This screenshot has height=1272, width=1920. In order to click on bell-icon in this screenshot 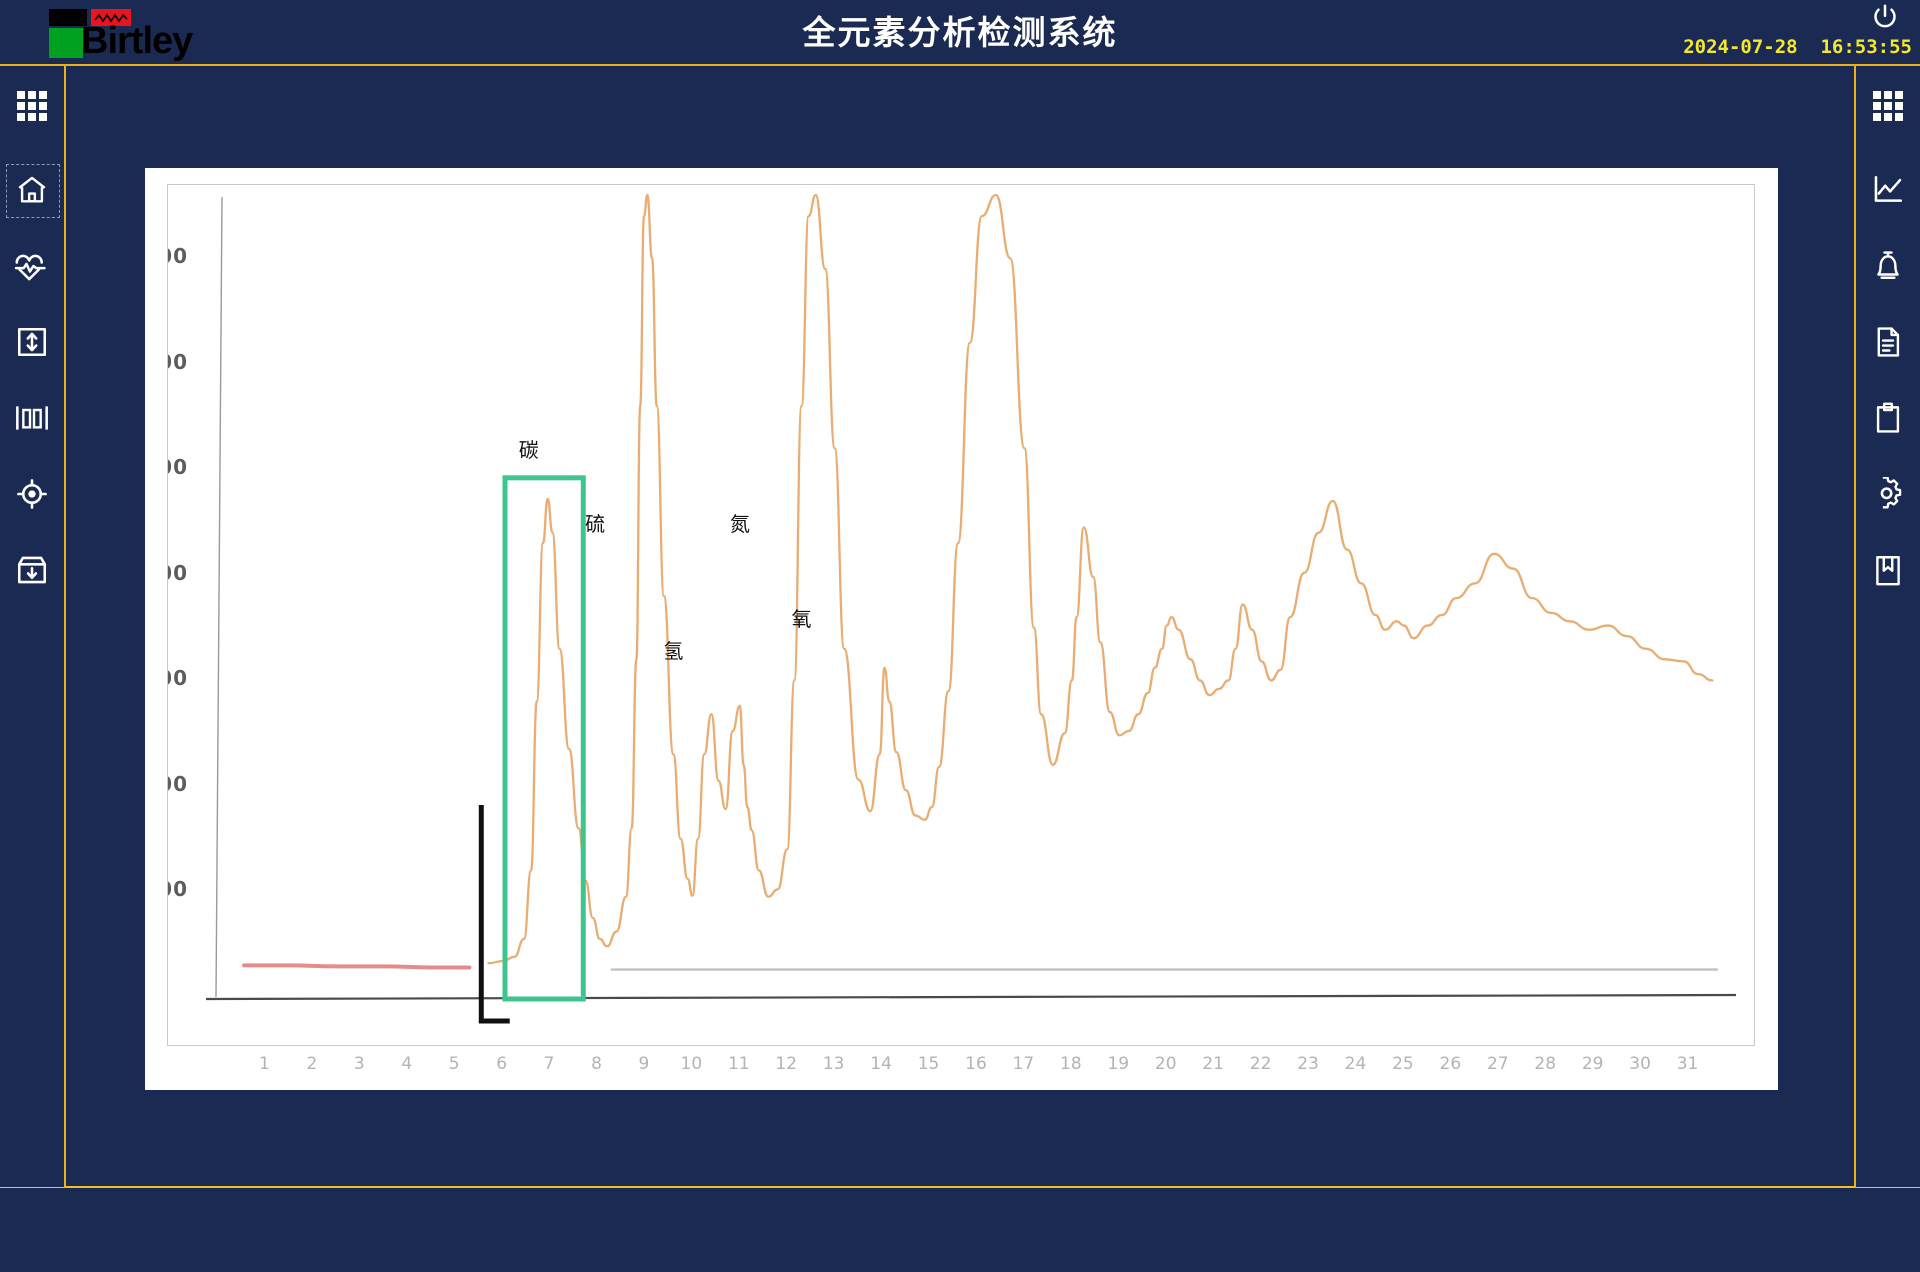, I will do `click(1888, 265)`.